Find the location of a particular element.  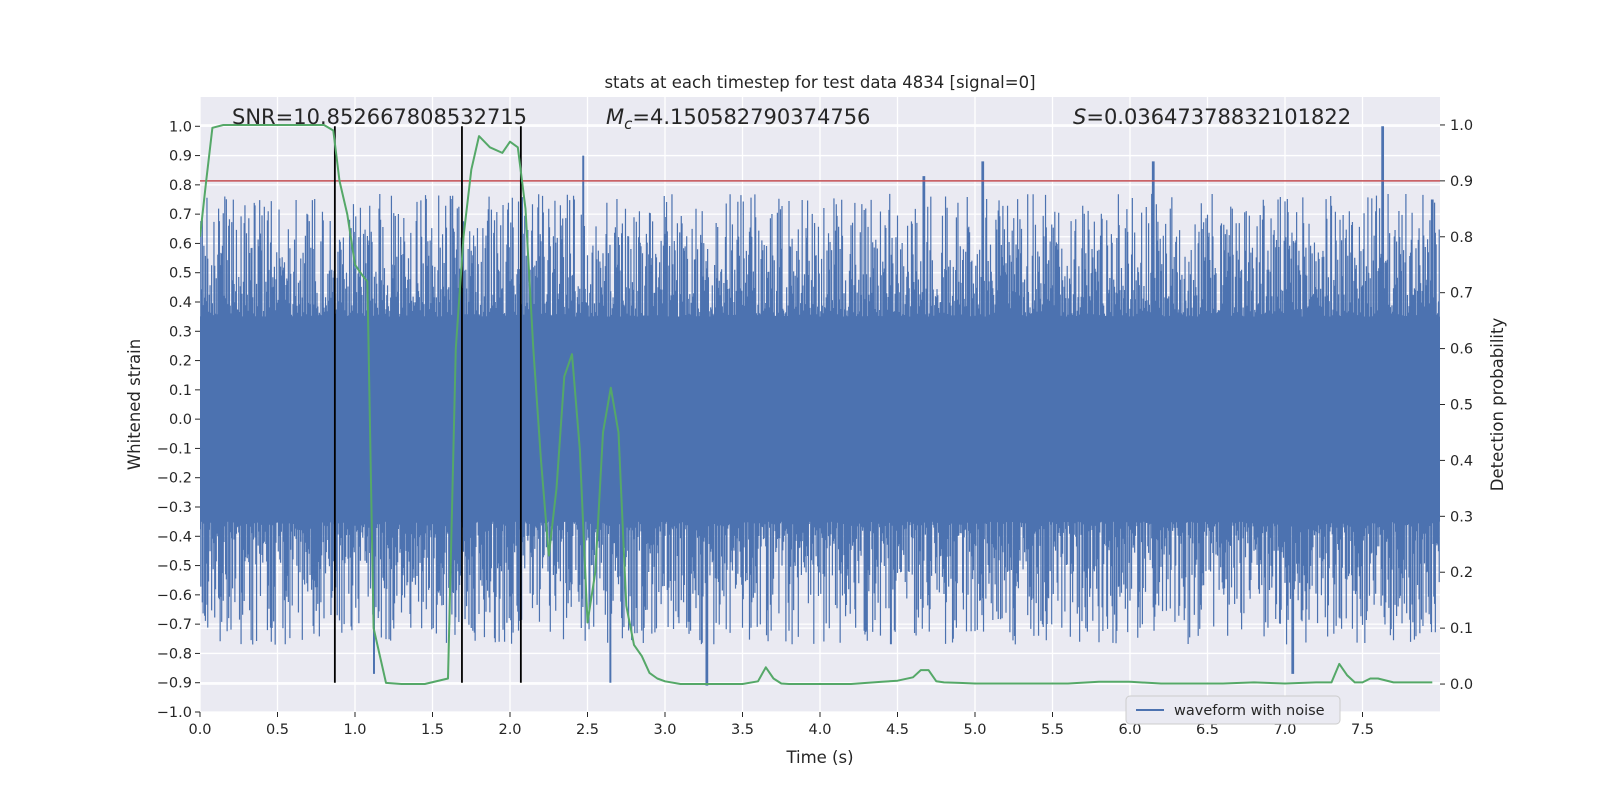

y-tick-label: 0.8 is located at coordinates (180, 186).